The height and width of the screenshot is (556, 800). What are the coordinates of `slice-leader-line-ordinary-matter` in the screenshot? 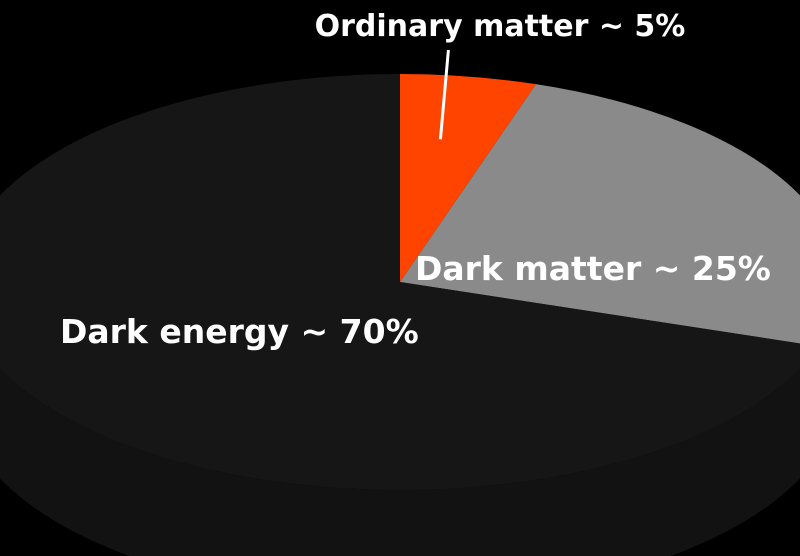 It's located at (444, 94).